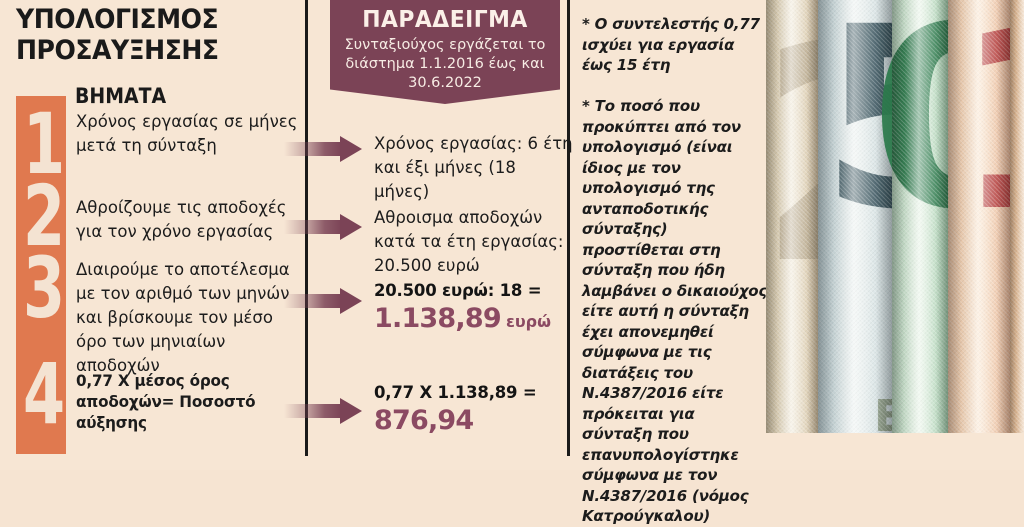 This screenshot has height=527, width=1024. I want to click on banknote-5: 1, so click(1014, 227).